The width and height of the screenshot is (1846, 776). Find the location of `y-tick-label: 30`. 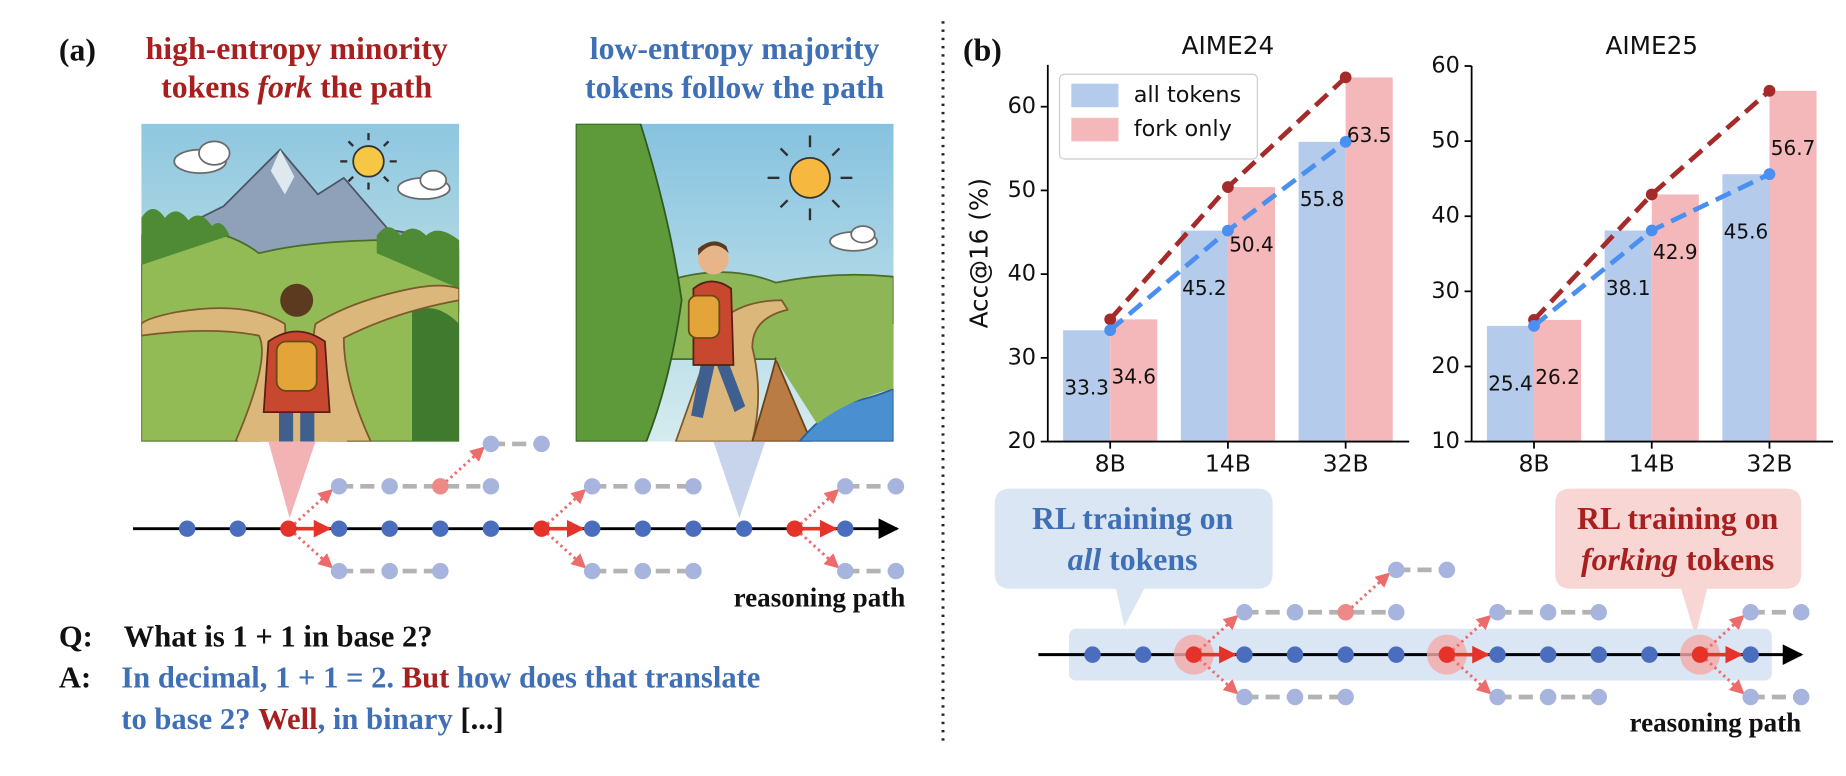

y-tick-label: 30 is located at coordinates (1022, 357).